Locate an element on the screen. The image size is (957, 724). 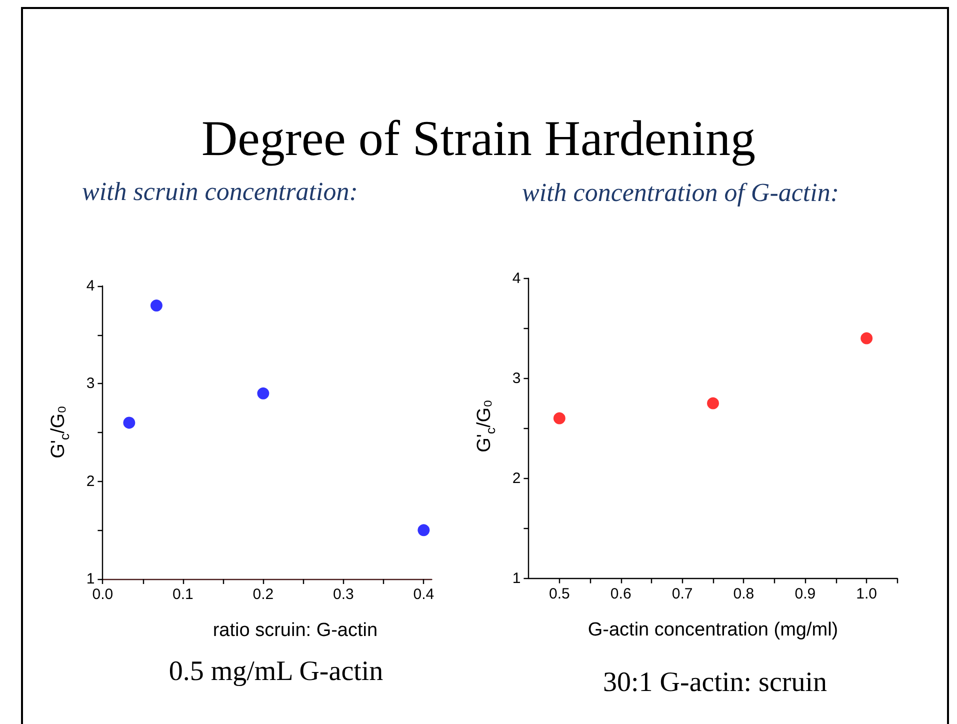
x-tick-label: 1.0 is located at coordinates (867, 593).